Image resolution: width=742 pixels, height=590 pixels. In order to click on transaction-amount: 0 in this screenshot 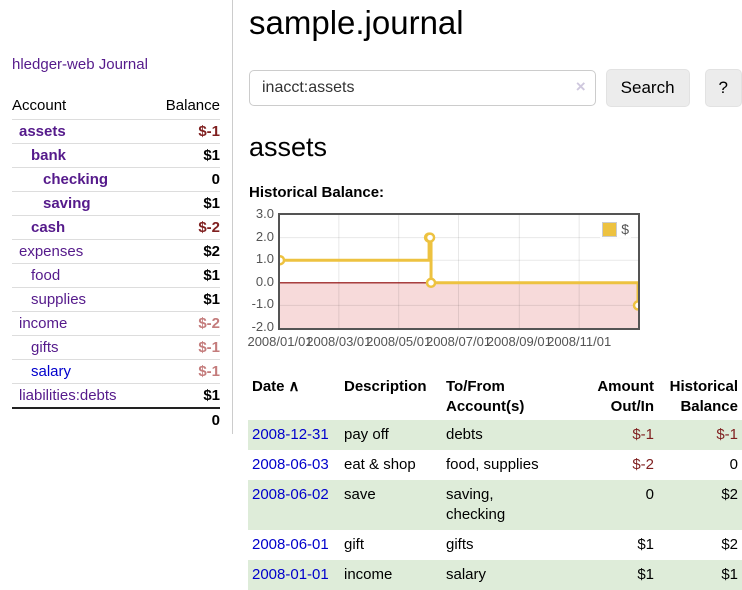, I will do `click(649, 494)`.